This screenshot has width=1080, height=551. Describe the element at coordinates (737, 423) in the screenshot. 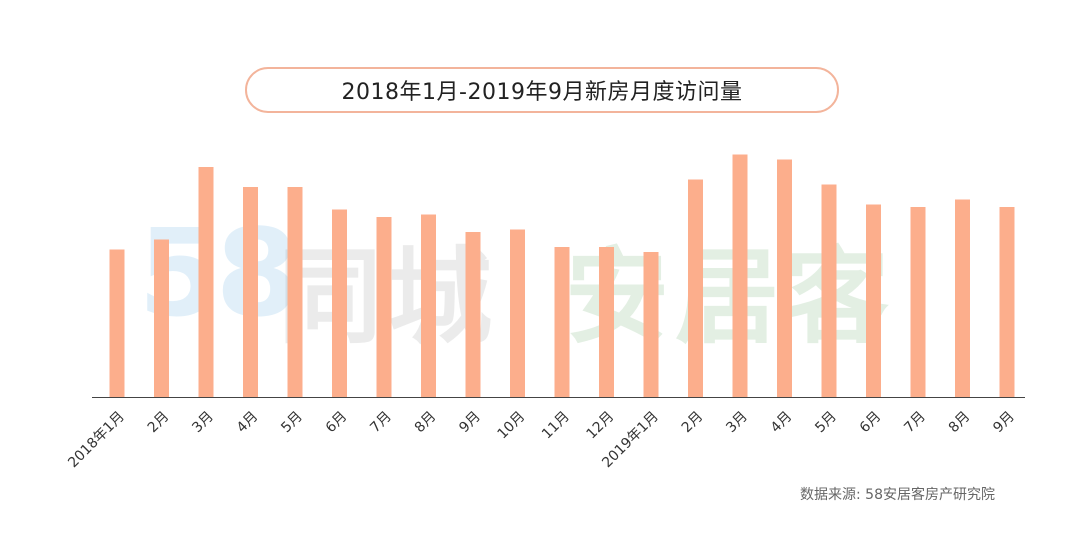

I see `x-tick-label-14: 3月` at that location.